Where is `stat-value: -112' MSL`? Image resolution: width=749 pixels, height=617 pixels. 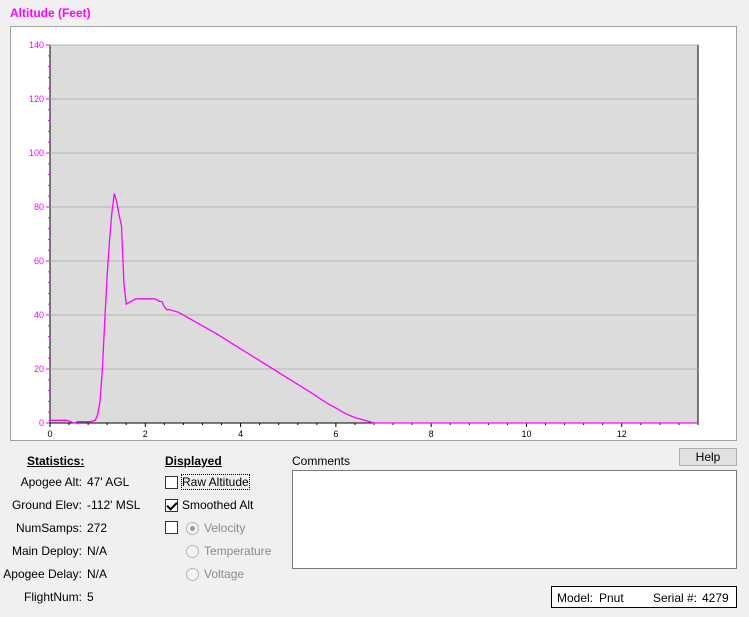 stat-value: -112' MSL is located at coordinates (114, 505).